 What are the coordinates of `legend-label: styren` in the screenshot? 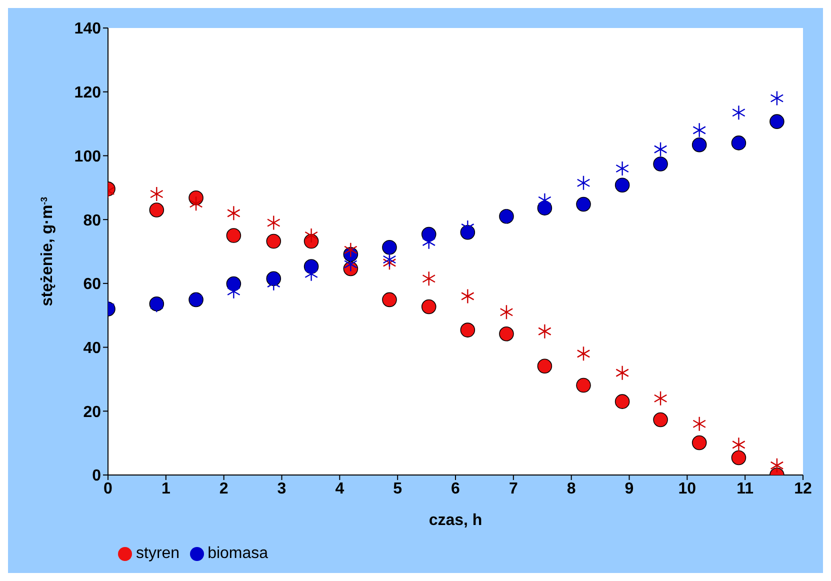 It's located at (158, 553).